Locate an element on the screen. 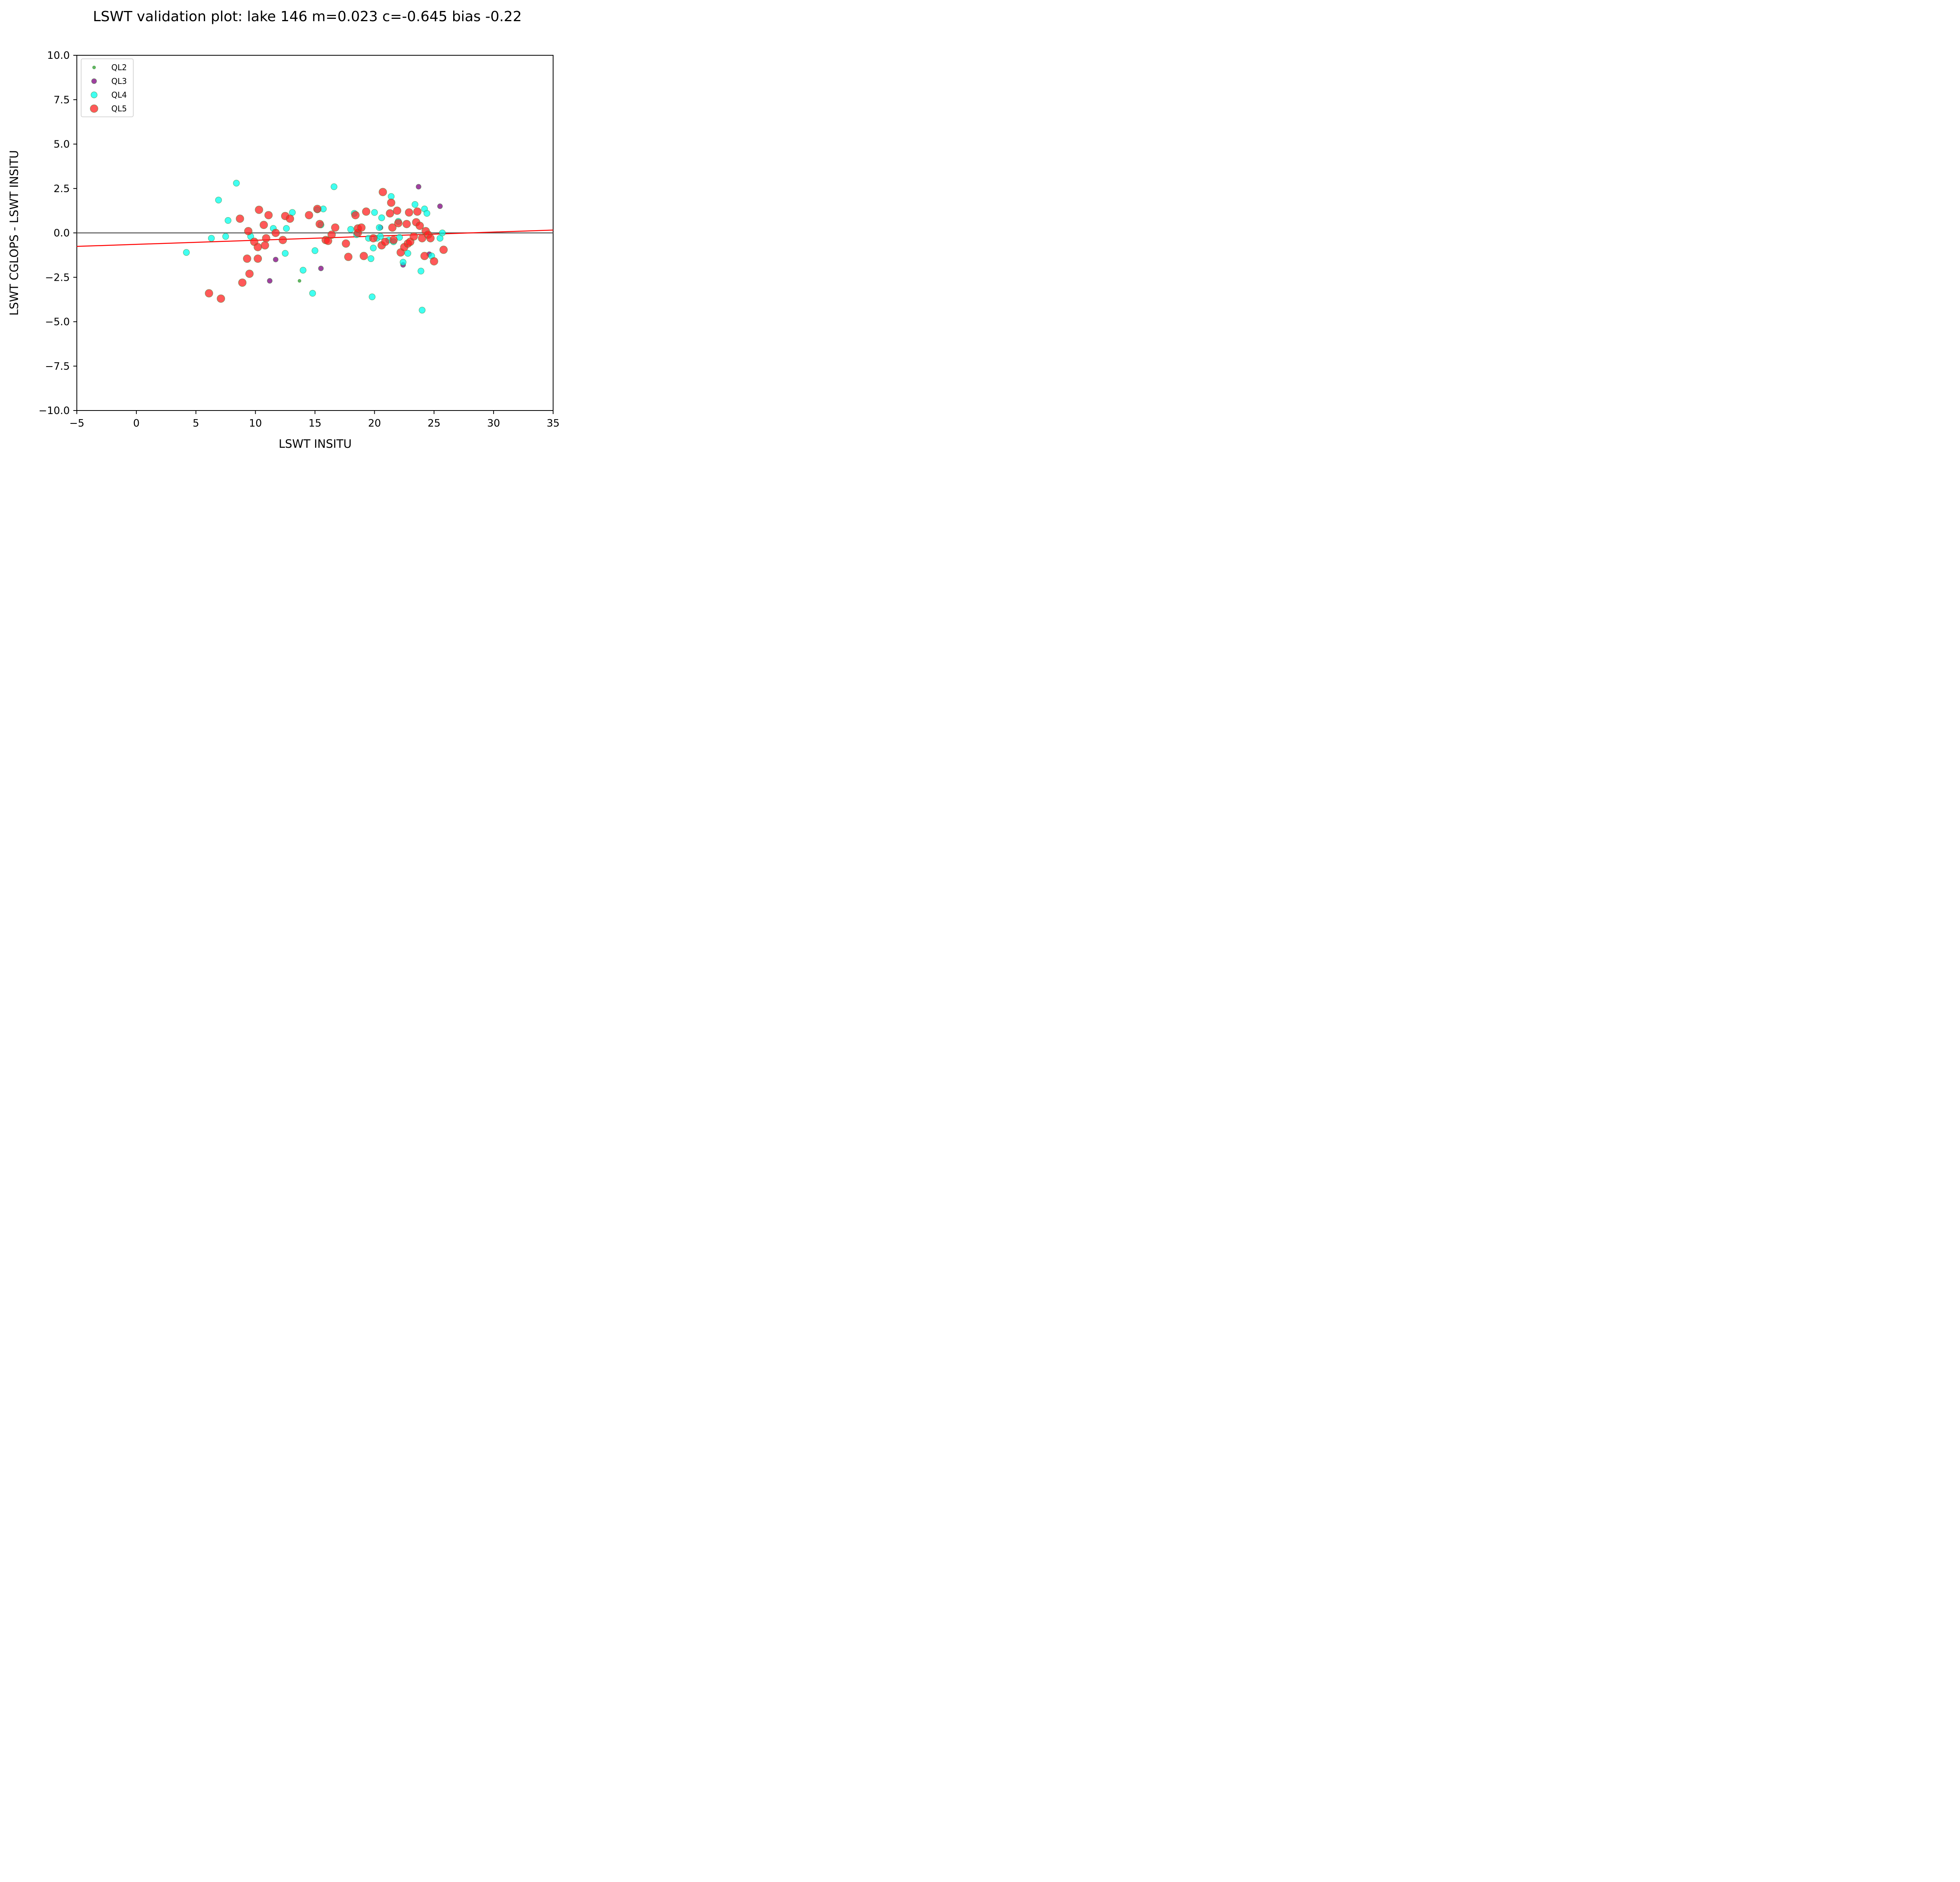 Image resolution: width=1960 pixels, height=1882 pixels. x-tick-label: 30 is located at coordinates (493, 423).